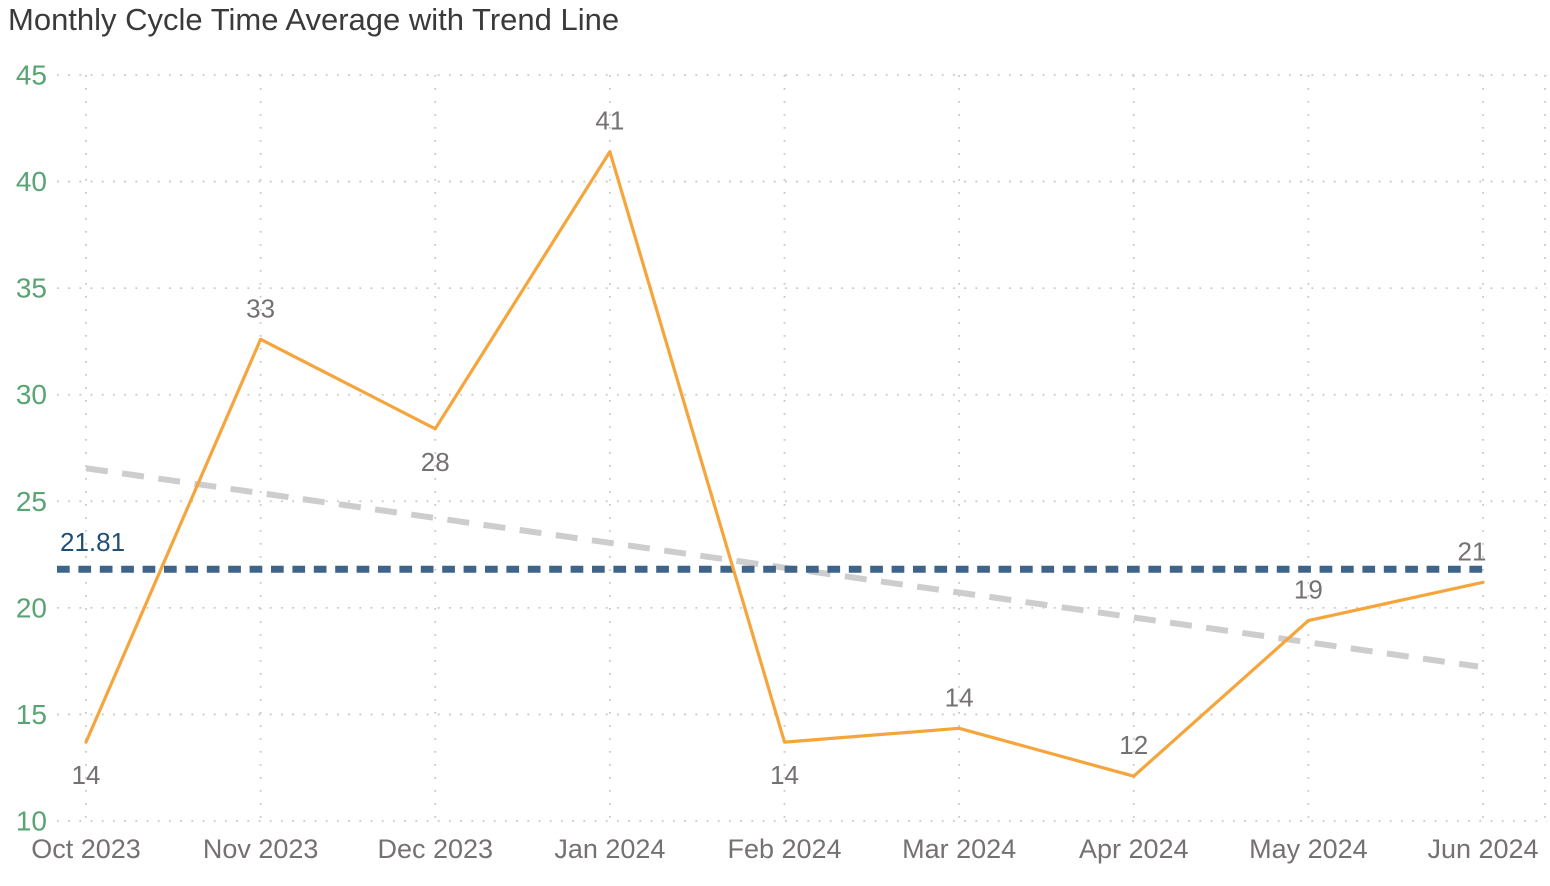 This screenshot has height=886, width=1550. Describe the element at coordinates (31, 607) in the screenshot. I see `y-tick-20: 20` at that location.